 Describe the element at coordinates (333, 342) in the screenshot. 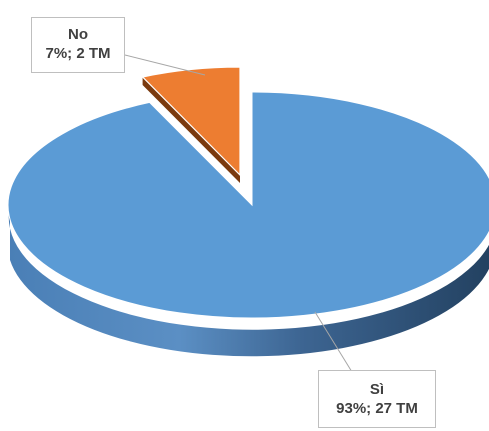

I see `leader-line-si` at that location.